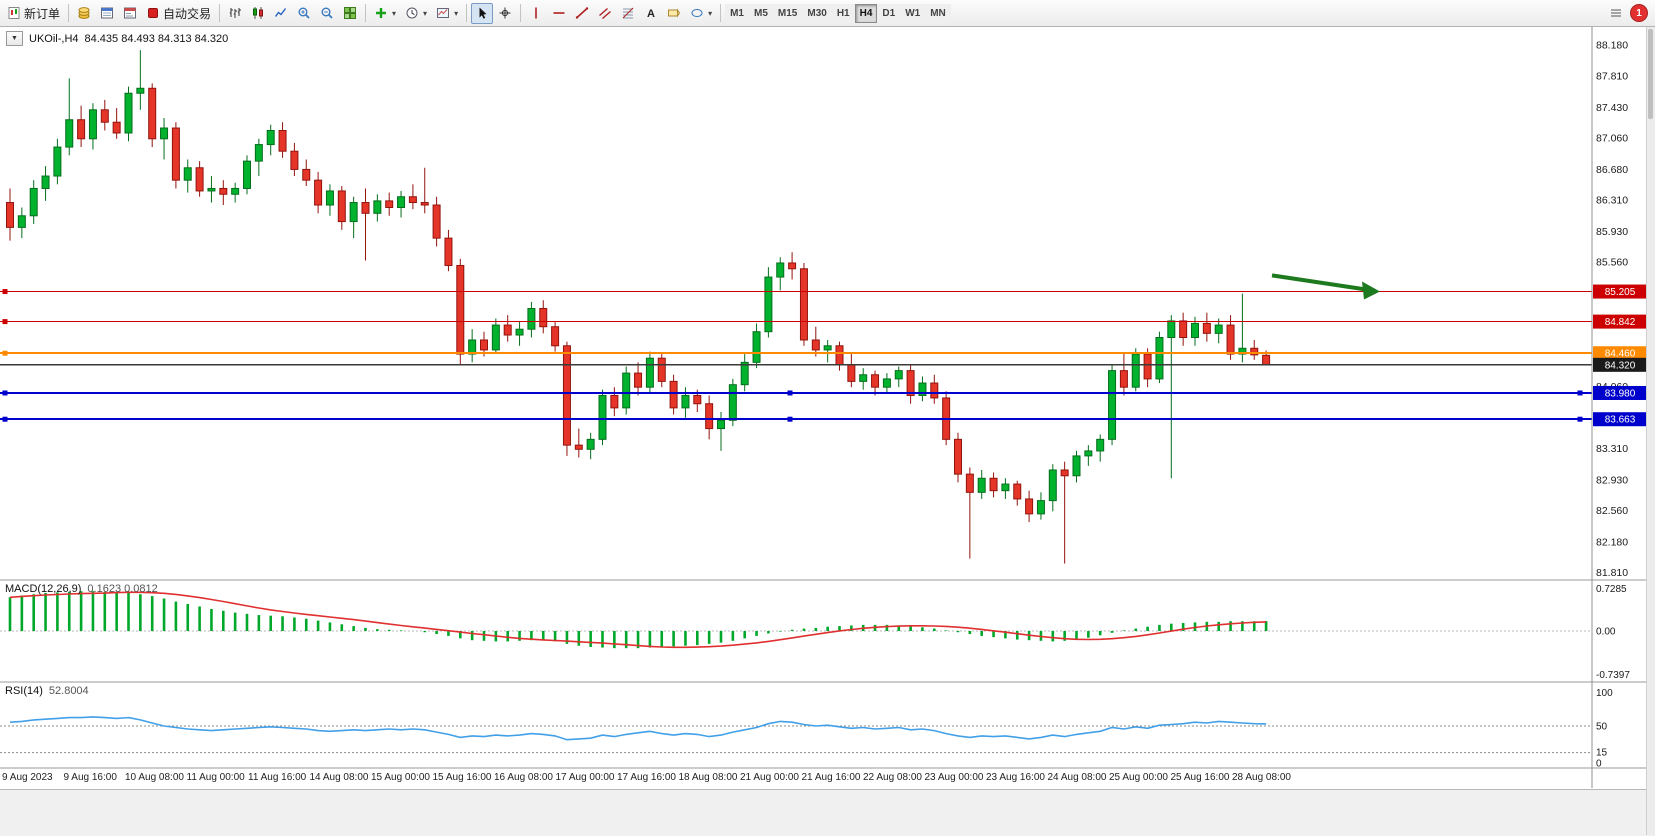  I want to click on svg-text: 88.180, so click(1612, 46).